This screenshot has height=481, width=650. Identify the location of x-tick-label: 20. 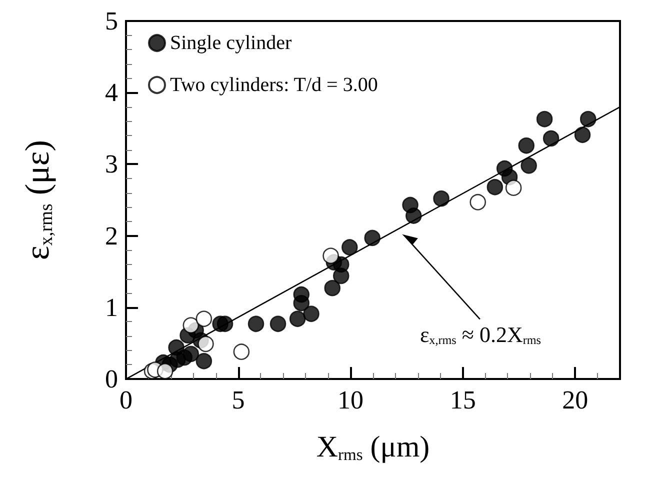
(575, 400).